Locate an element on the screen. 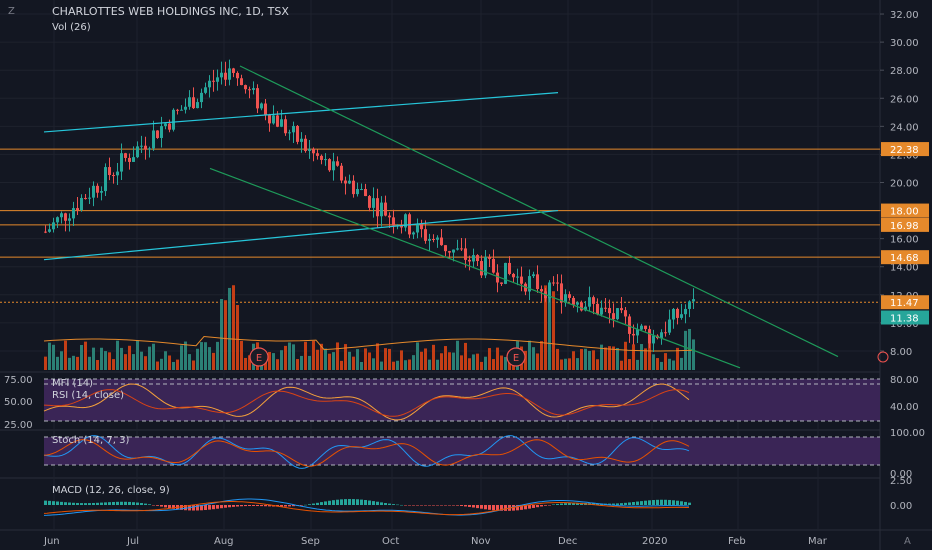 The width and height of the screenshot is (932, 550). price-tick-label: 8.00 is located at coordinates (901, 352).